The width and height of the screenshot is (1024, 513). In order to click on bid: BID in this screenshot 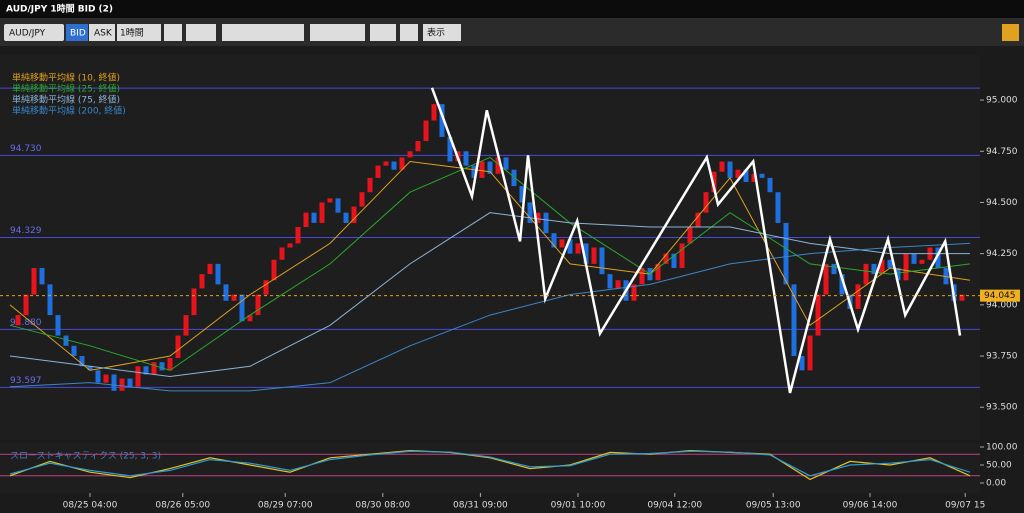, I will do `click(78, 34)`.